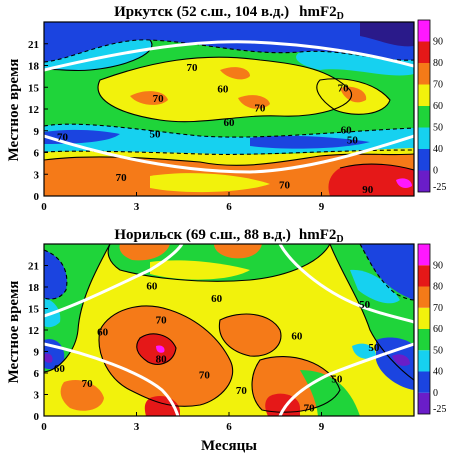 The image size is (449, 456). I want to click on panel-2-region-orange-topl, so click(144, 252).